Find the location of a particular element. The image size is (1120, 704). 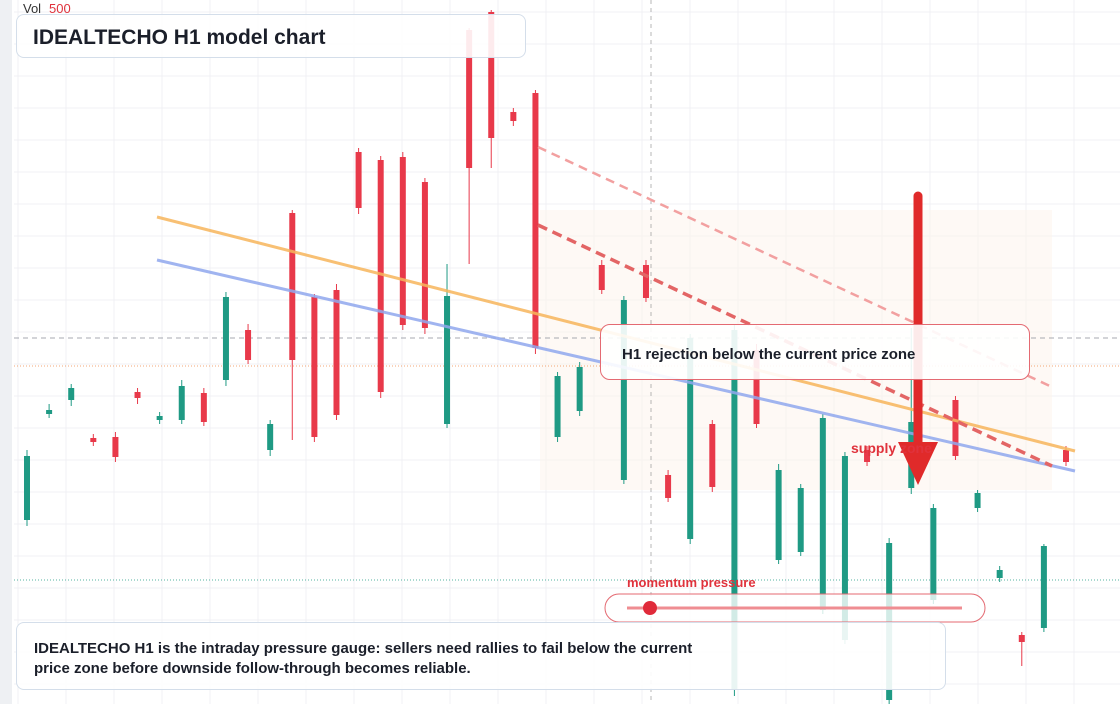

chart-title: IDEALTECHO H1 model chart is located at coordinates (179, 37).